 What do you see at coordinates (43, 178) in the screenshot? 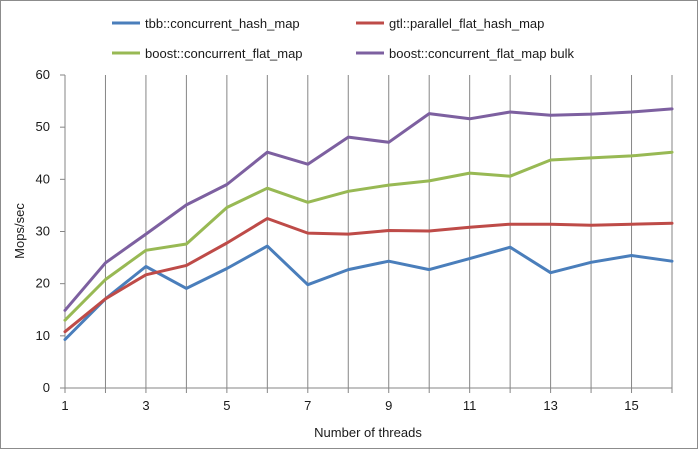
I see `y-tick-label: 40` at bounding box center [43, 178].